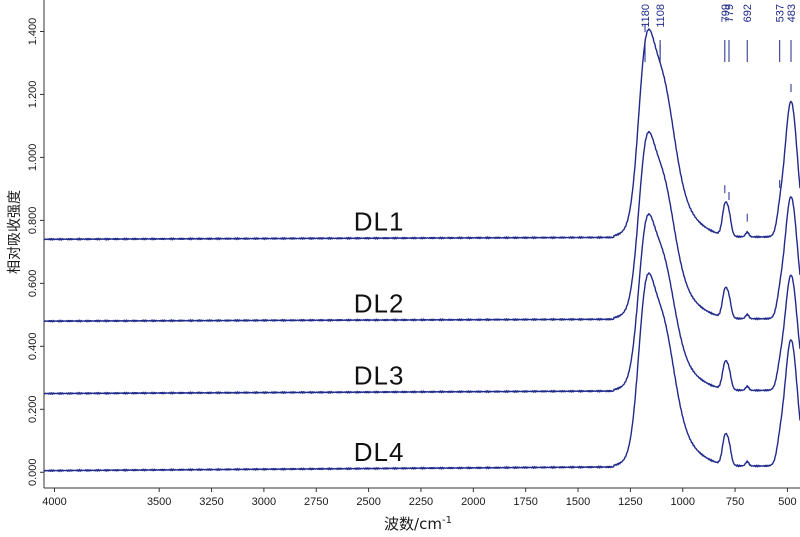  I want to click on x-tick-label: 500, so click(787, 502).